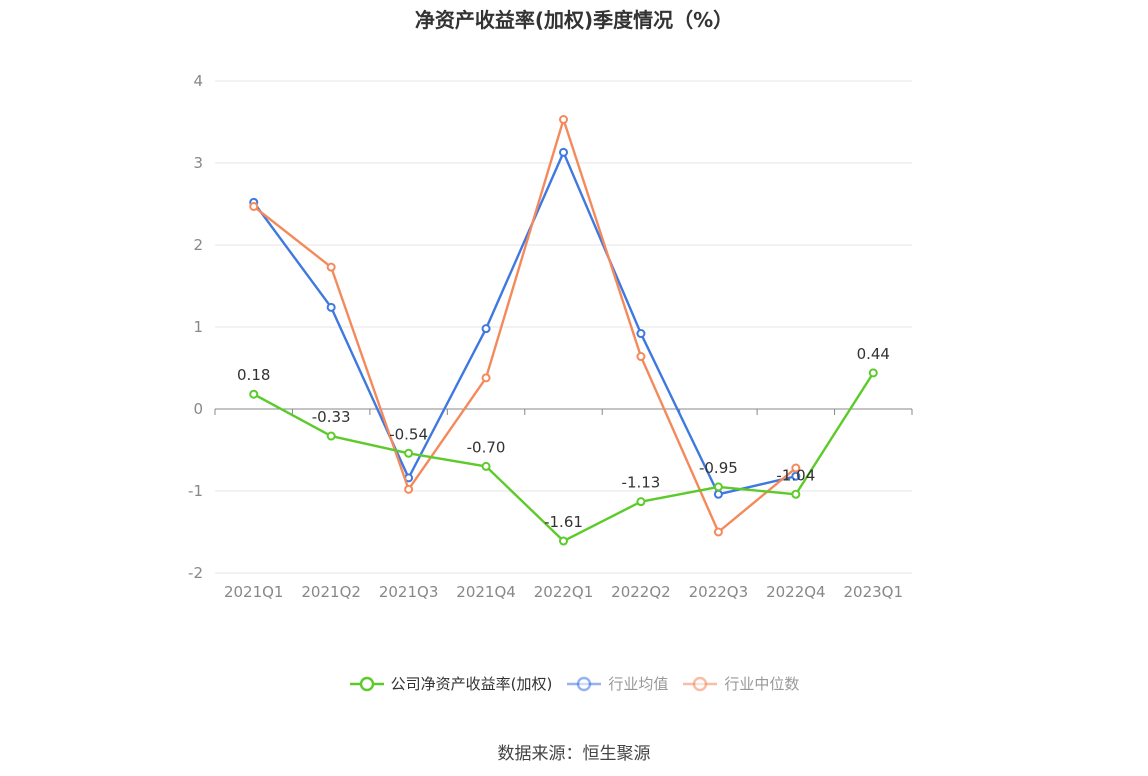  Describe the element at coordinates (564, 592) in the screenshot. I see `x-tick-label: 2022Q1` at that location.